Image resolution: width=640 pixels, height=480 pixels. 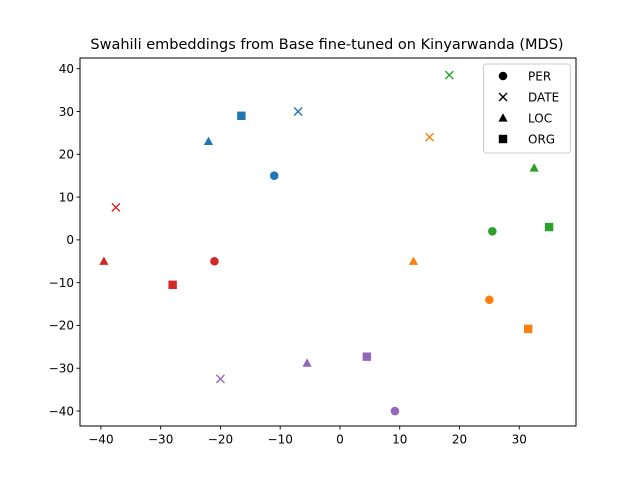 I want to click on y-tick-label: 40, so click(x=66, y=69).